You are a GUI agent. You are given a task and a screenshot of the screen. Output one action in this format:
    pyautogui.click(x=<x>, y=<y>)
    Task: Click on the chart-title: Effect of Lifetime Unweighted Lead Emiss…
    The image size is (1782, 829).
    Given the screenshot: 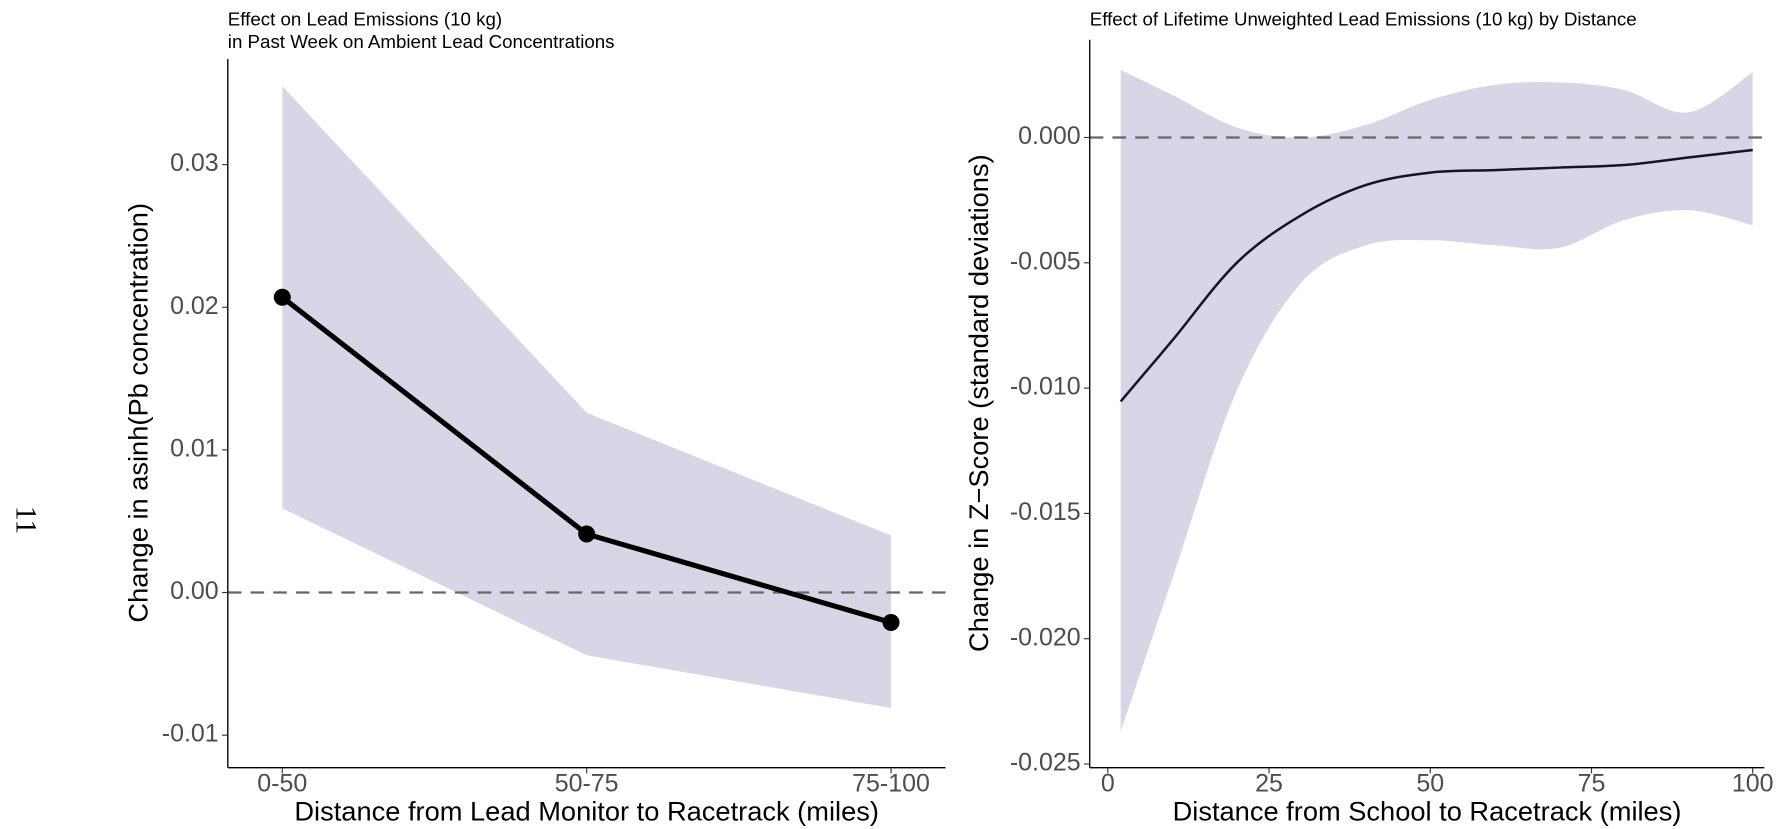 What is the action you would take?
    pyautogui.click(x=1363, y=18)
    